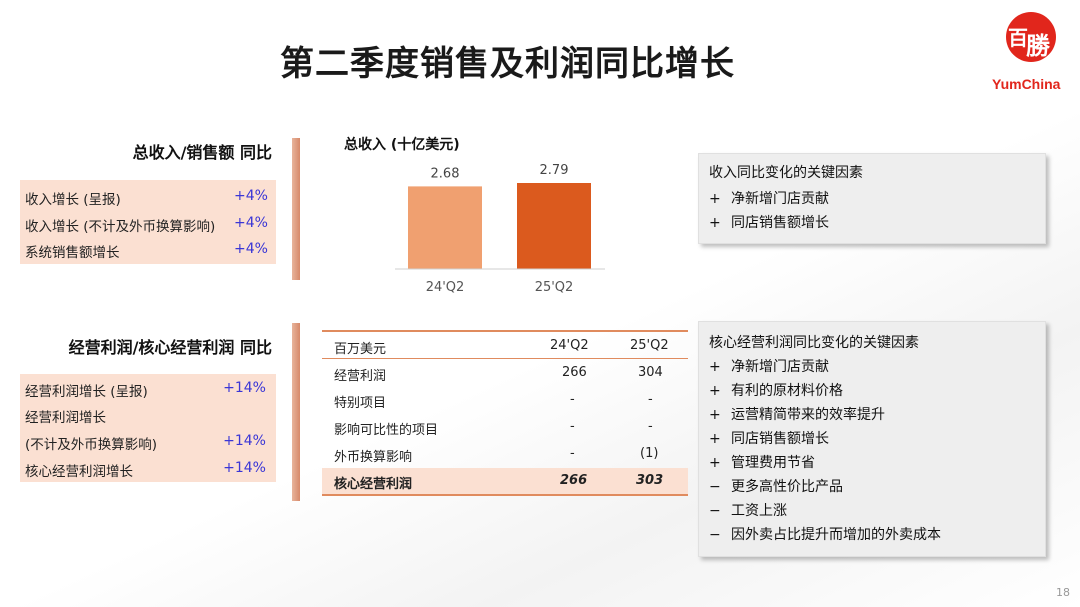 The height and width of the screenshot is (607, 1080). I want to click on bar-24'Q2, so click(445, 227).